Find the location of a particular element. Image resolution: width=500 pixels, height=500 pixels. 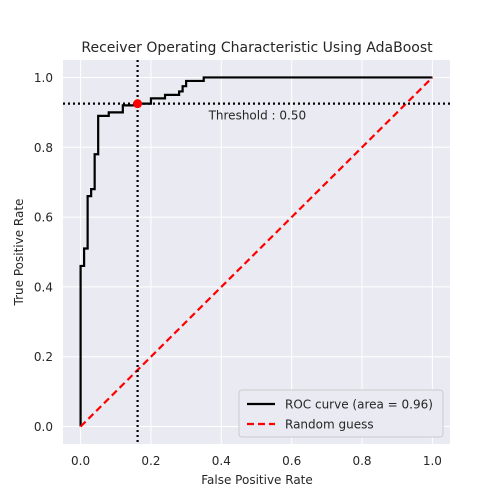

legend-roc-label: ROC curve (area = 0.96) is located at coordinates (359, 405).